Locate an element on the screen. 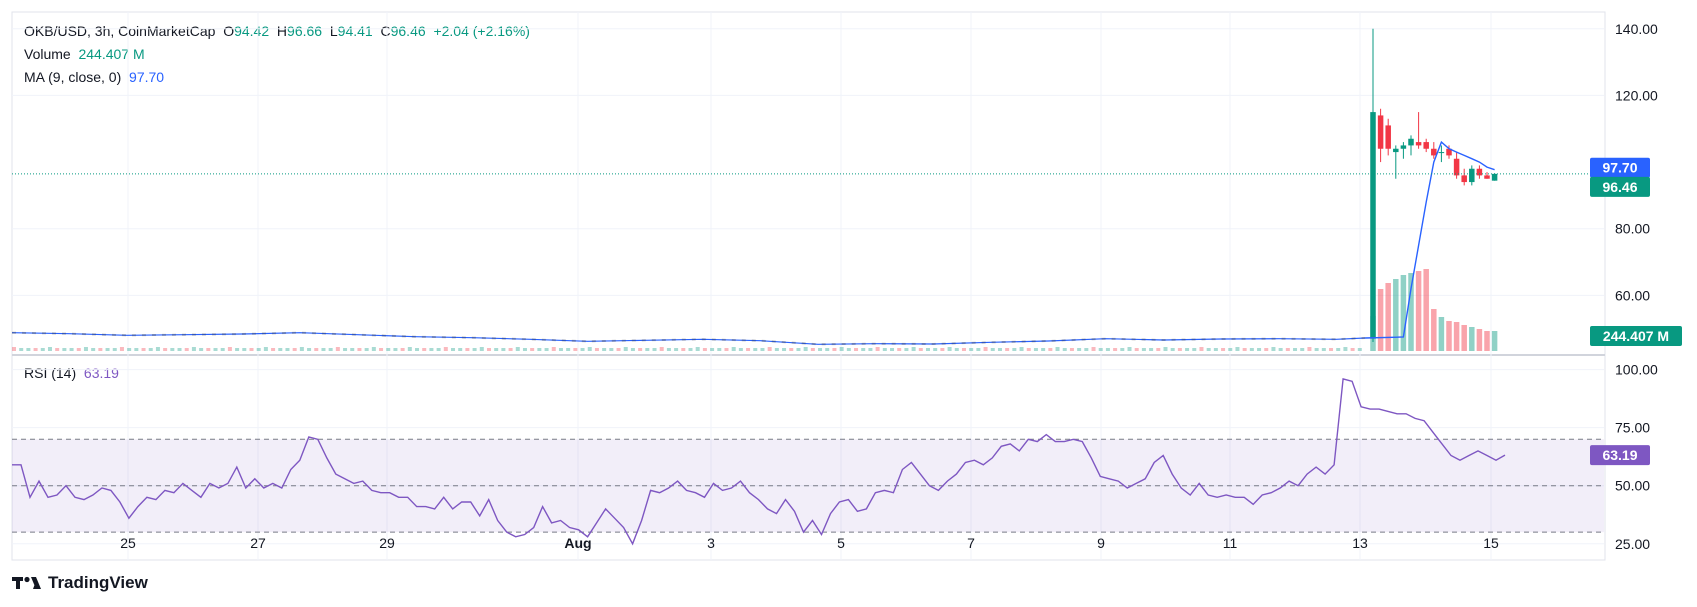  rsi-value-badge-bg is located at coordinates (1620, 455).